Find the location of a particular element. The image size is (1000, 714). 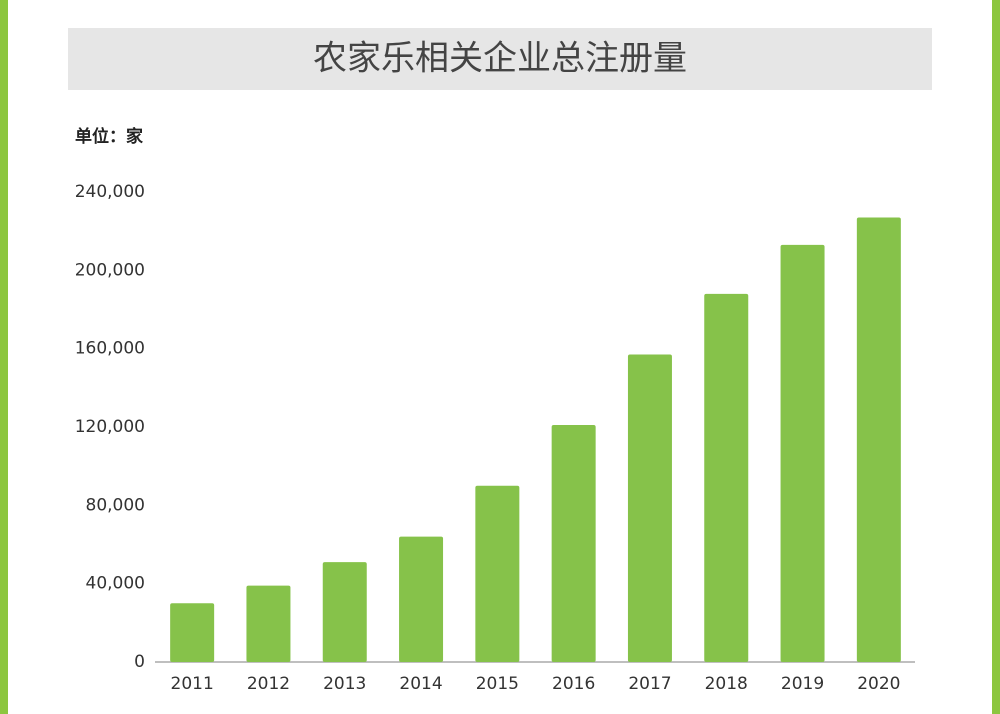

x-tick-label: 2015 is located at coordinates (497, 684).